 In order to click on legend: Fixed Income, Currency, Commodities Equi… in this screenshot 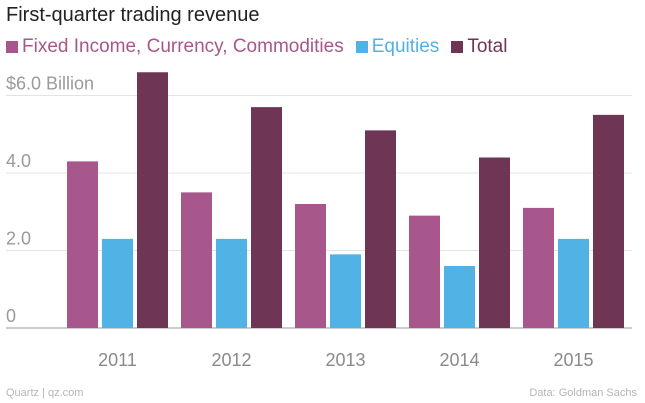, I will do `click(262, 47)`.